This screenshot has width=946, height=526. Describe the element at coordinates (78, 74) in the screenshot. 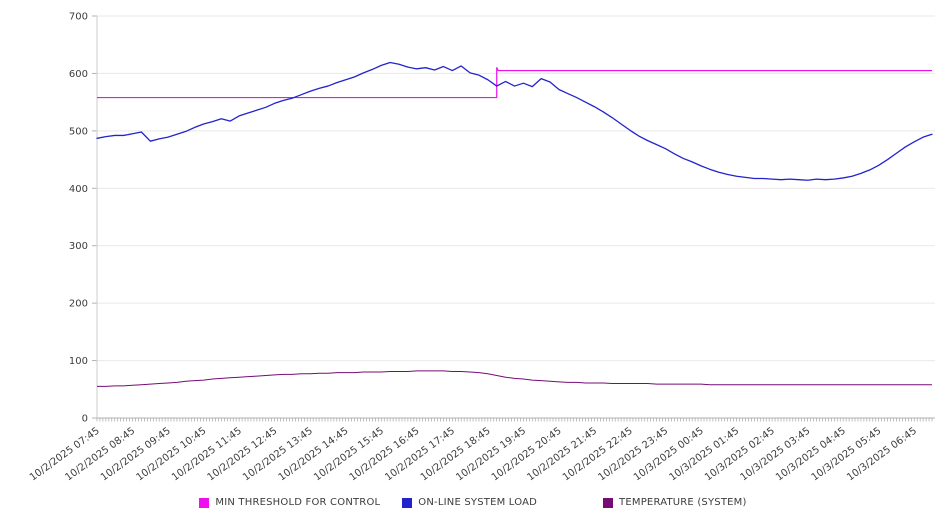

I see `y-tick-label: 600` at that location.